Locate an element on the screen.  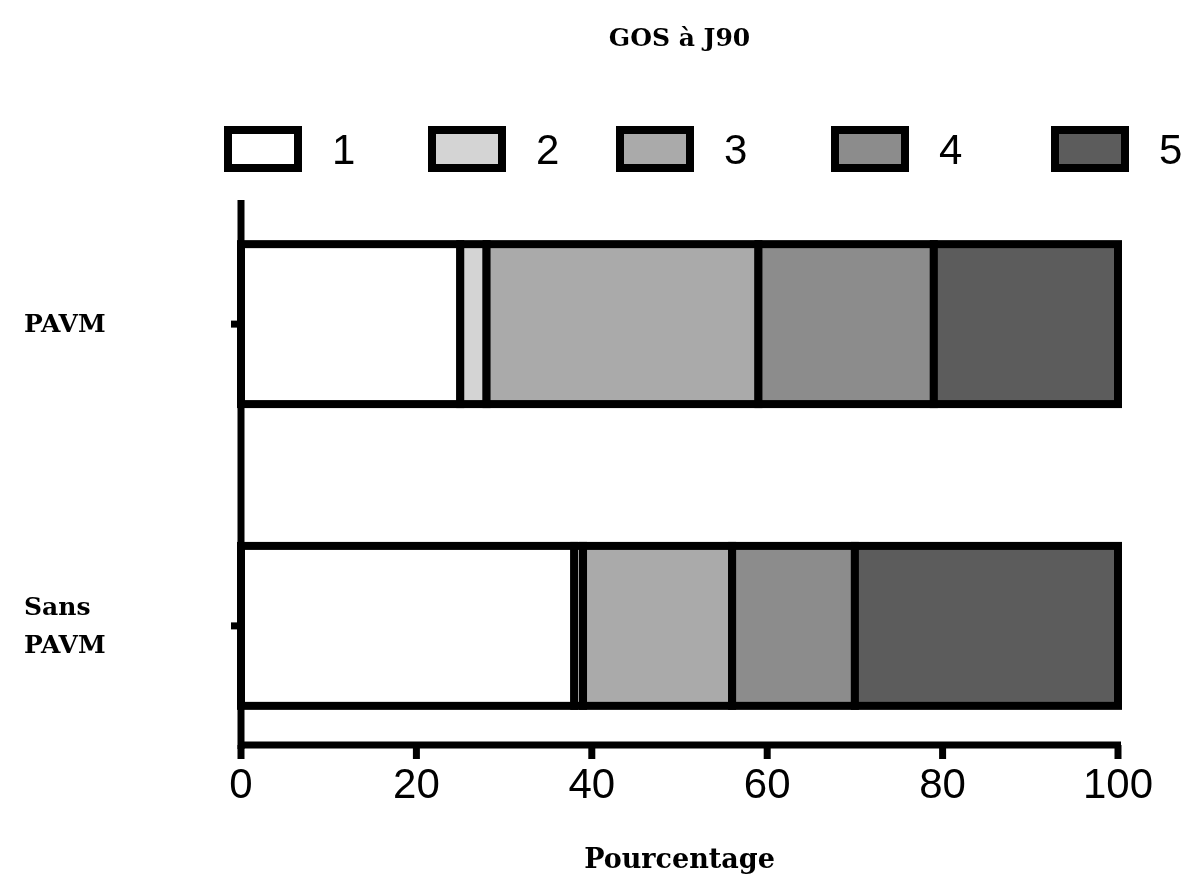
x-tick-label: 20 is located at coordinates (416, 783).